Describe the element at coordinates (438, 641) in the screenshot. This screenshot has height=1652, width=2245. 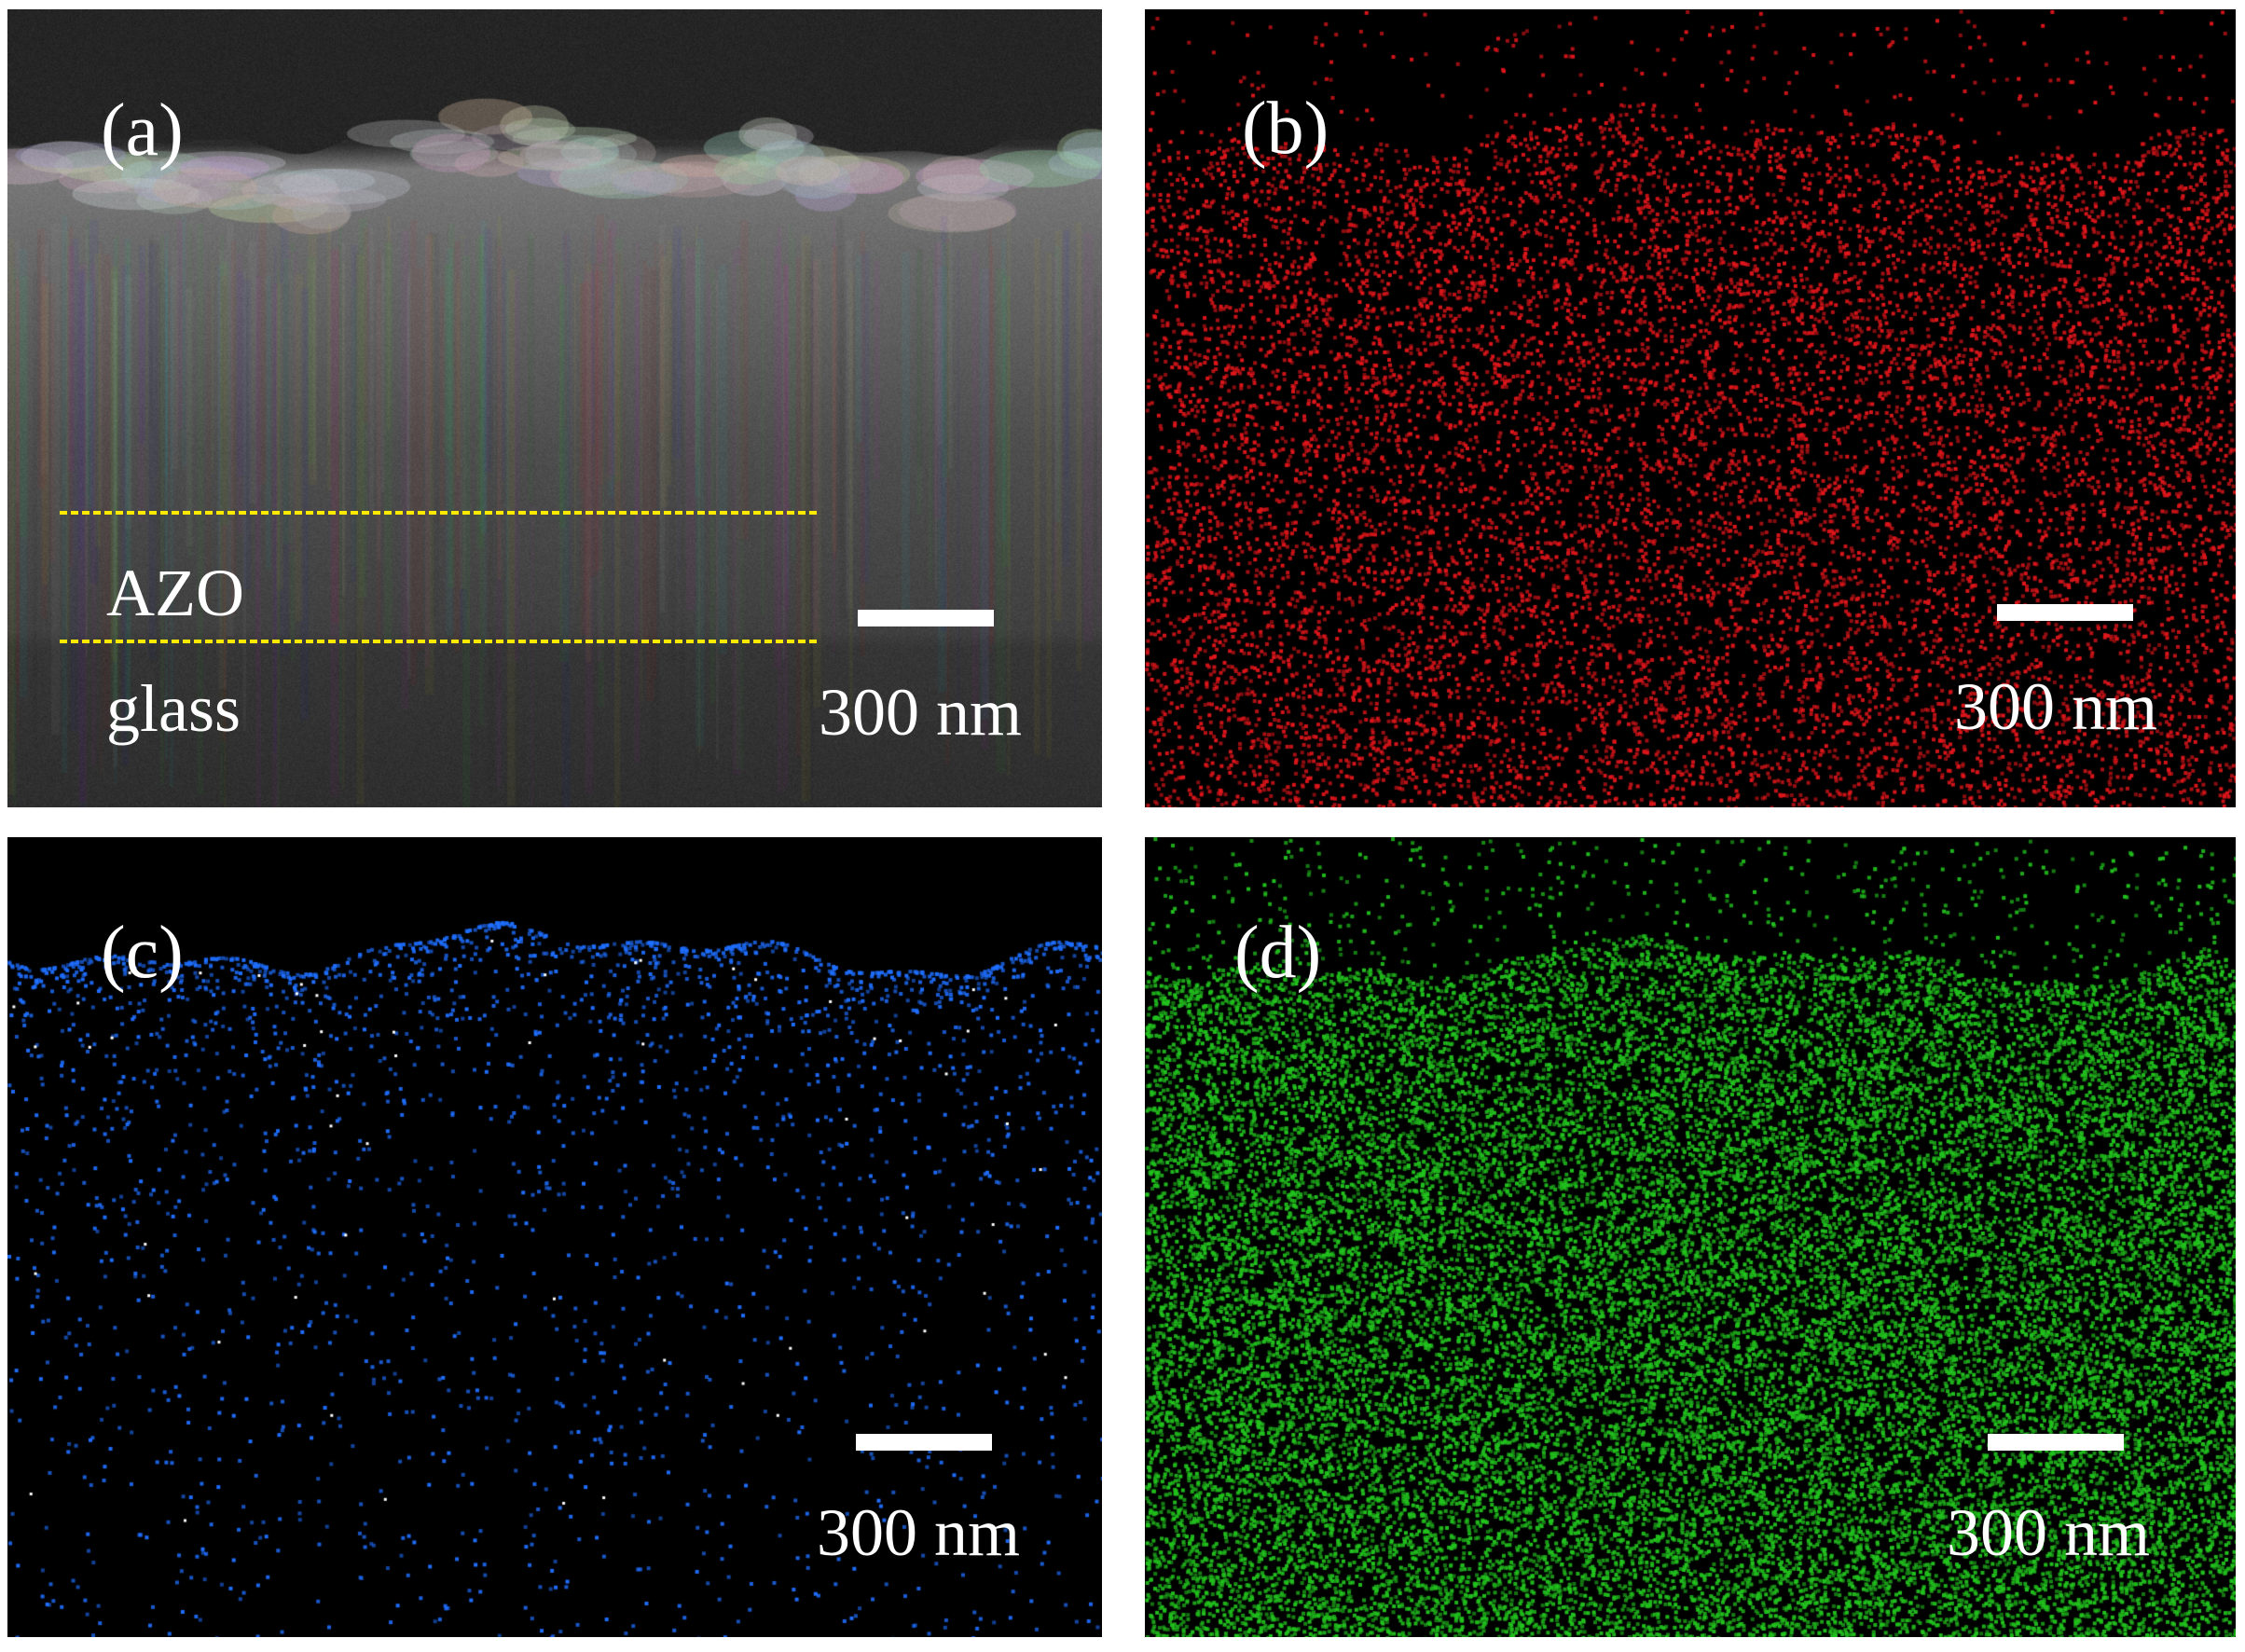
I see `azo-bottom-guide-line` at that location.